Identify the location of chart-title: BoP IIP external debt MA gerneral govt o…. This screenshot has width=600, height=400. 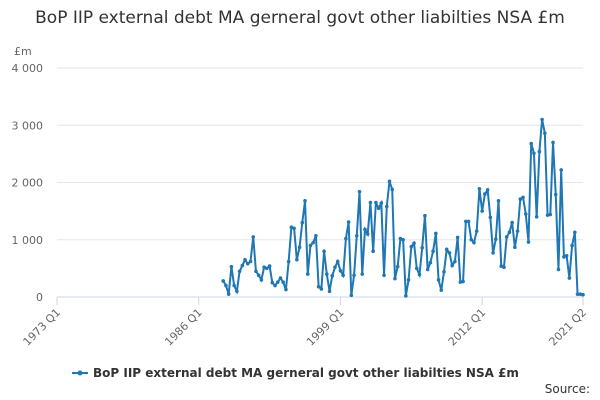
(300, 18).